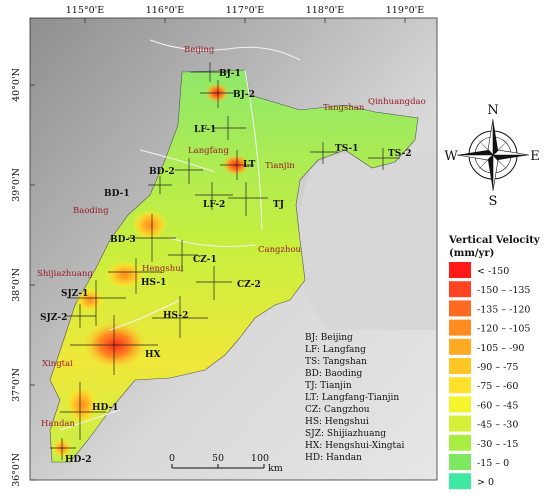  I want to click on compass-n: N, so click(492, 110).